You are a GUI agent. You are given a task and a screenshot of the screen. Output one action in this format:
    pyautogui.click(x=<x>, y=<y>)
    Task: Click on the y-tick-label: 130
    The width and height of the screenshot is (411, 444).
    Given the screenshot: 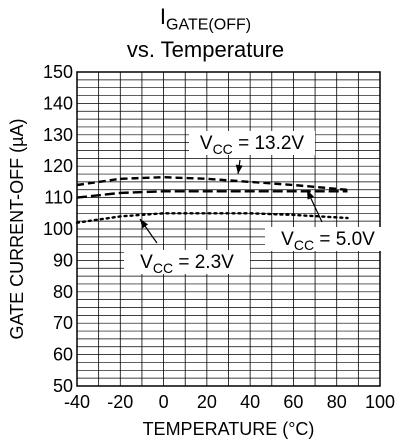 What is the action you would take?
    pyautogui.click(x=58, y=135)
    